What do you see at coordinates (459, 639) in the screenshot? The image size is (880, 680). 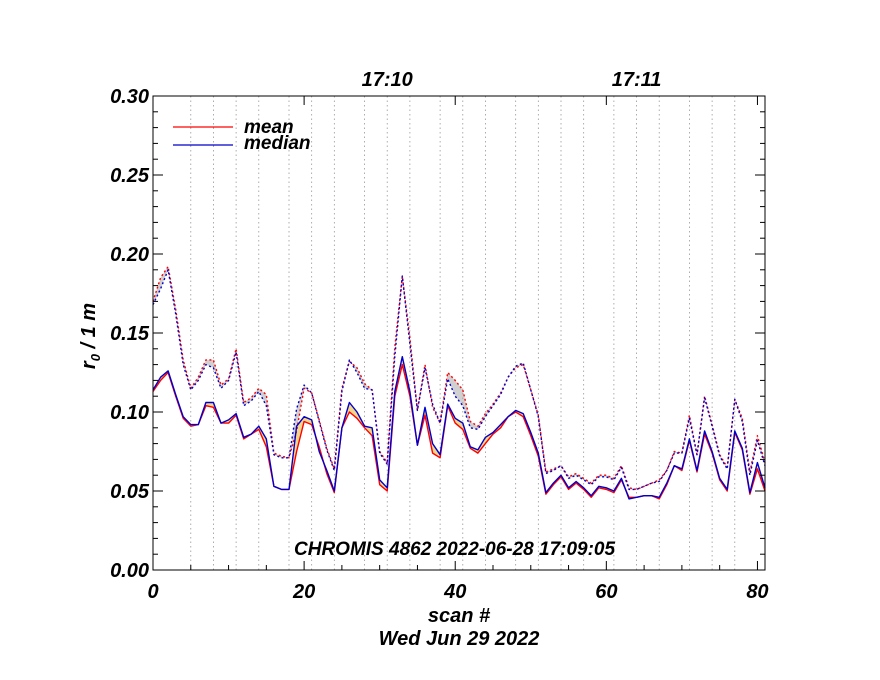 I see `x-axis-date-label: Wed Jun 29 2022` at bounding box center [459, 639].